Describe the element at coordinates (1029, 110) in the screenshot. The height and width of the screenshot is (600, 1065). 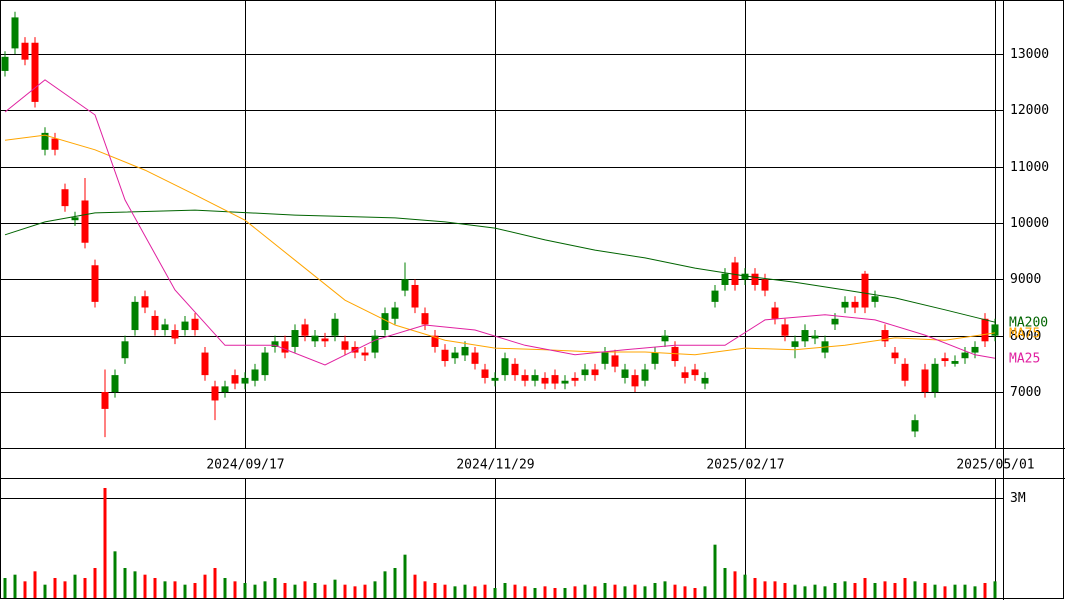
I see `y-tick-label: 12000` at that location.